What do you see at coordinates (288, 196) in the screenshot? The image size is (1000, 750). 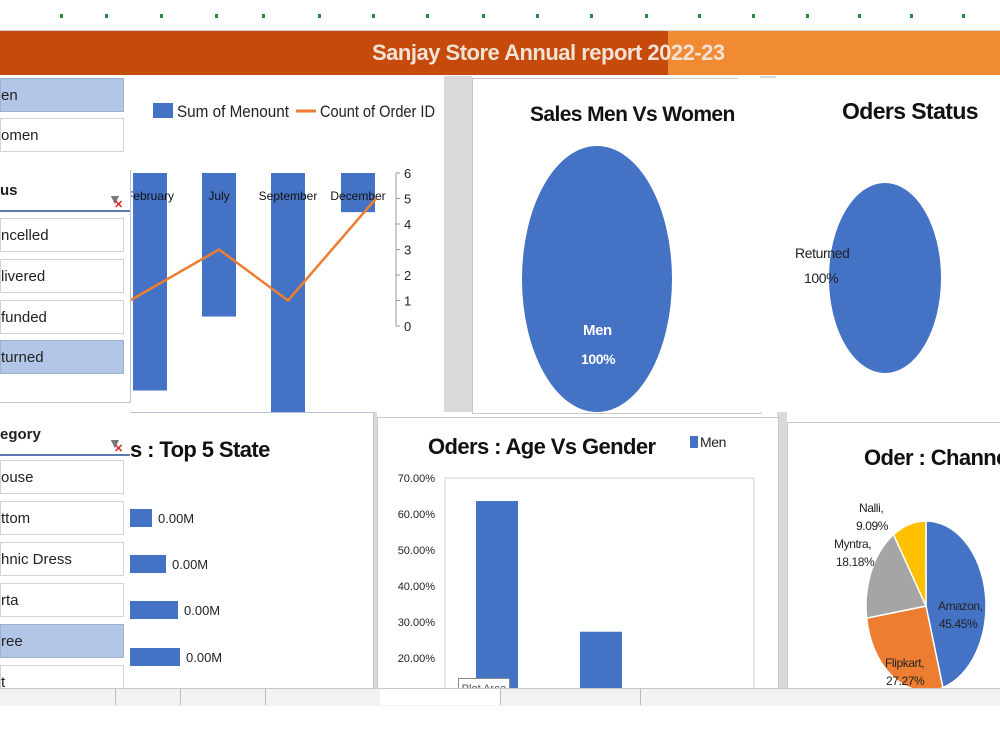 I see `category-label: September` at bounding box center [288, 196].